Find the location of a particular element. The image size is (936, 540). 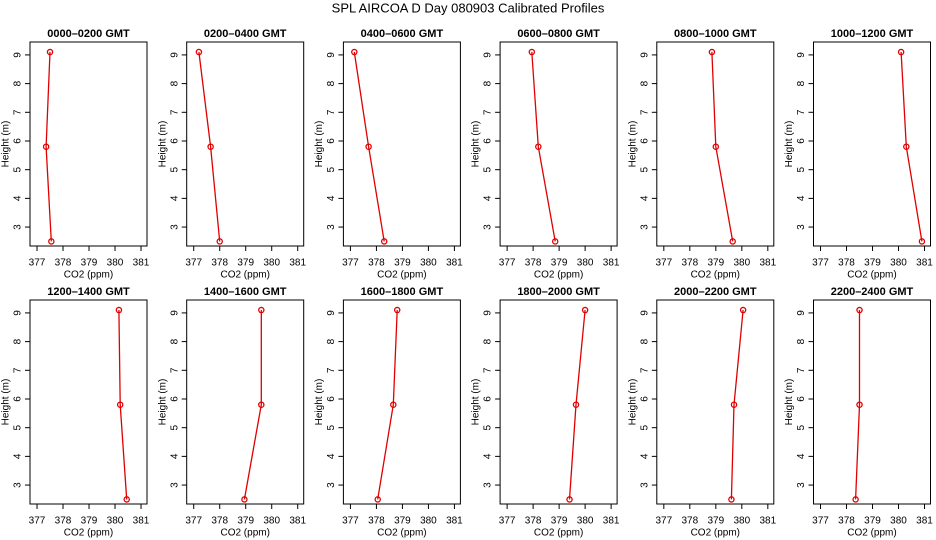

panel-title: 0600–0800 GMT is located at coordinates (558, 34).